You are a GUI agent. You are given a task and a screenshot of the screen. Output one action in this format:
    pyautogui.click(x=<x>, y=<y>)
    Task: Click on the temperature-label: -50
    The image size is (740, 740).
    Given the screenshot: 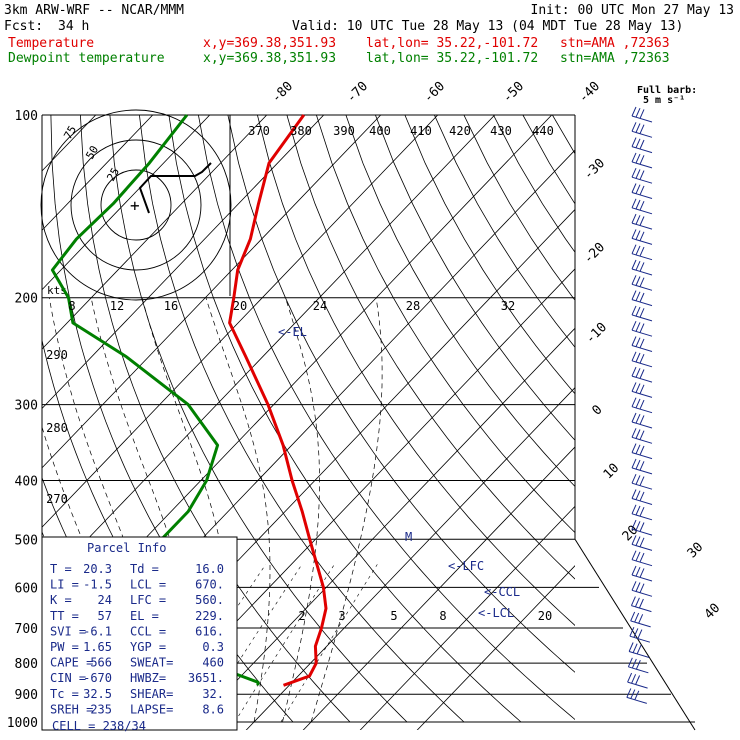 What is the action you would take?
    pyautogui.click(x=513, y=92)
    